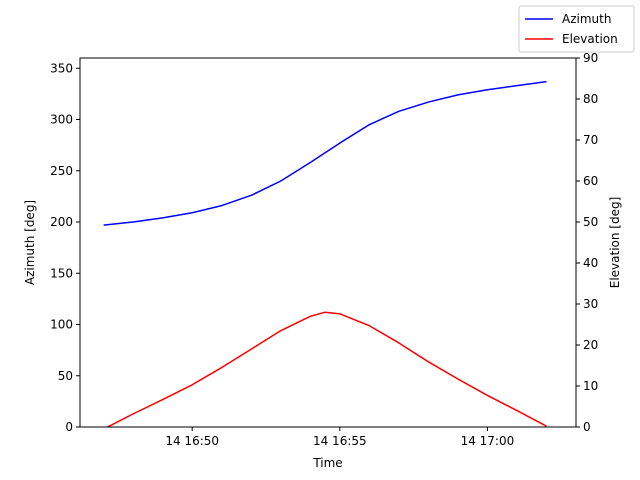 The image size is (640, 480). Describe the element at coordinates (590, 386) in the screenshot. I see `y-right-tick-label: 10` at that location.